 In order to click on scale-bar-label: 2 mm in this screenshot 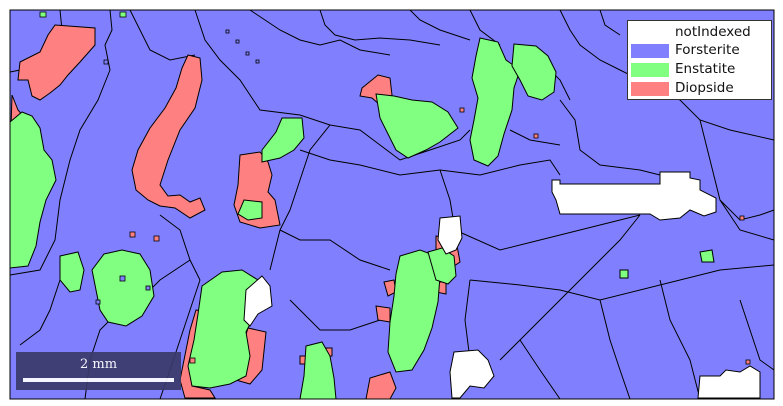, I will do `click(98, 364)`.